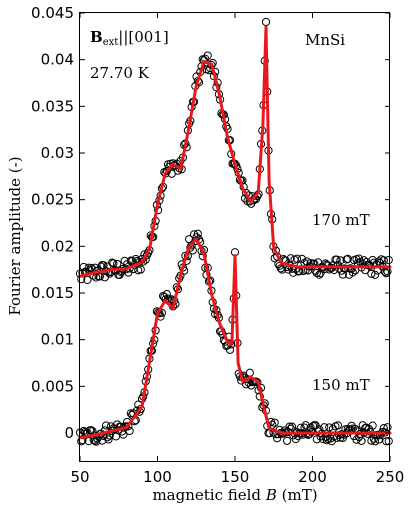 The height and width of the screenshot is (518, 415). I want to click on field-direction-label: Bext||[001], so click(129, 38).